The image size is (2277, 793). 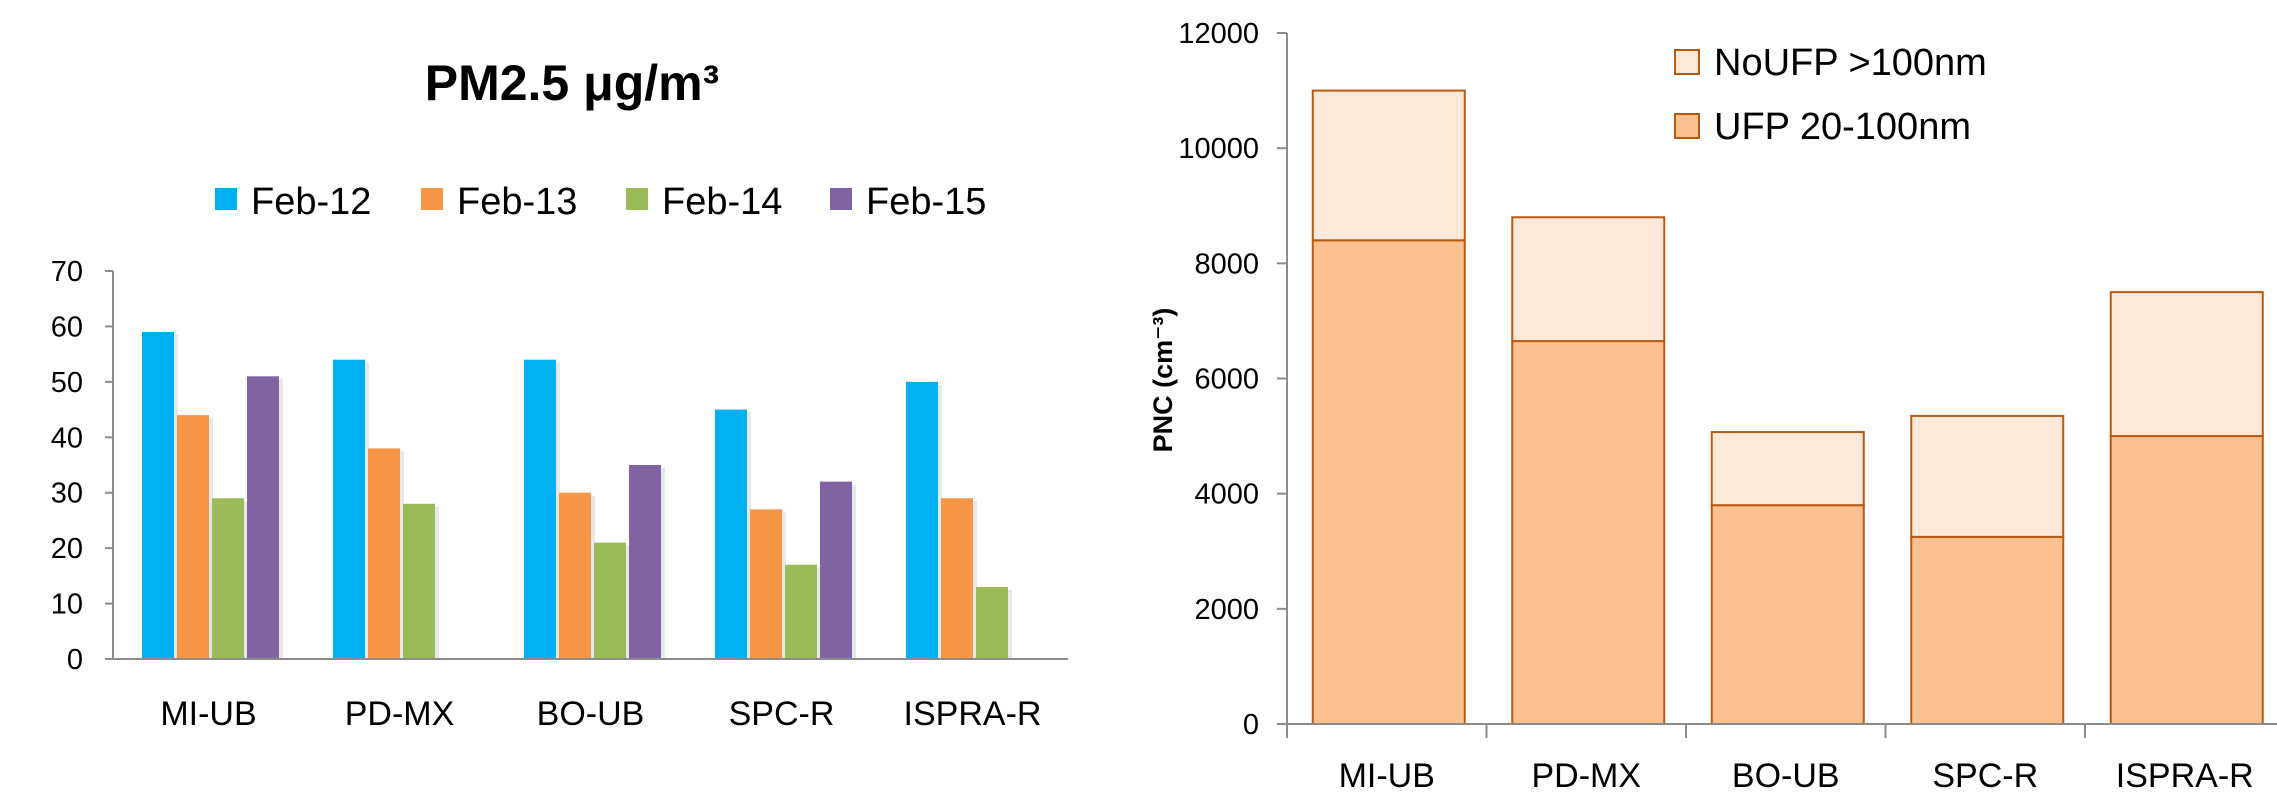 I want to click on pnc-x-tick-label: MI-UB, so click(x=1387, y=775).